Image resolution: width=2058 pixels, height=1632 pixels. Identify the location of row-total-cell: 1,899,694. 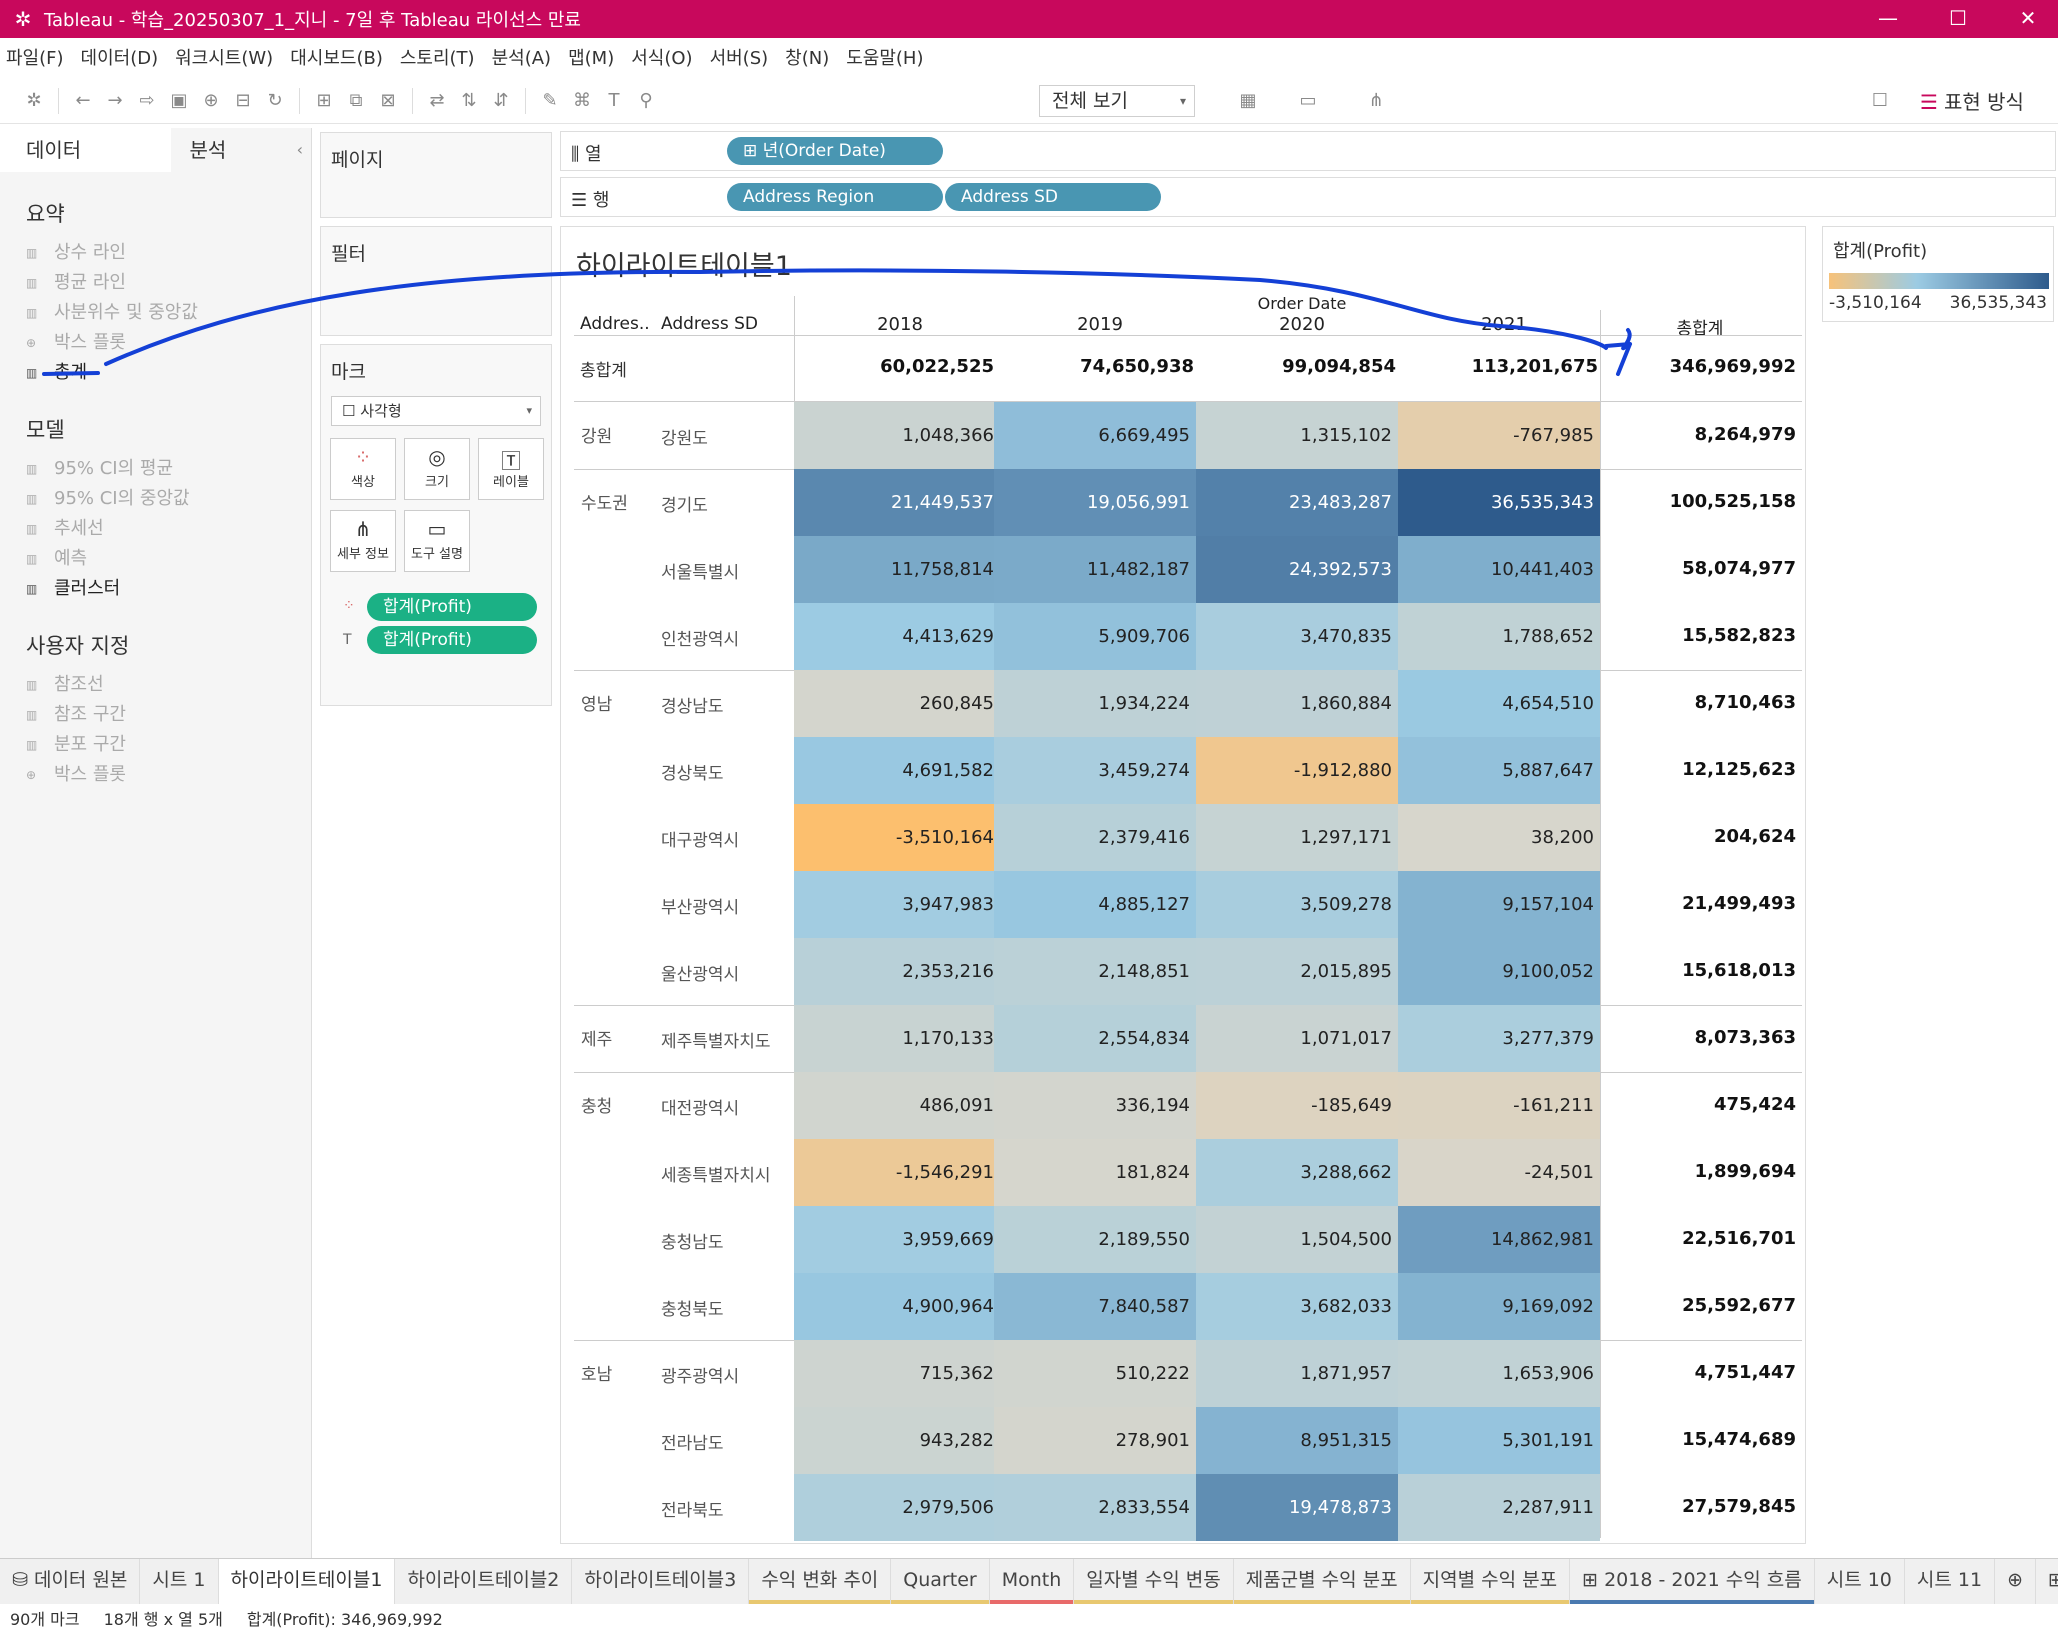
(1745, 1171).